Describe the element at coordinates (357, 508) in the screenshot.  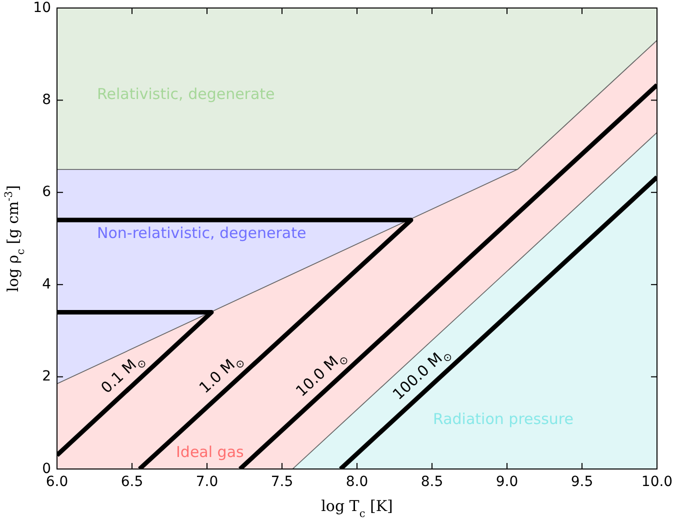
I see `x-axis-title: log T$_{c}$ [K]` at that location.